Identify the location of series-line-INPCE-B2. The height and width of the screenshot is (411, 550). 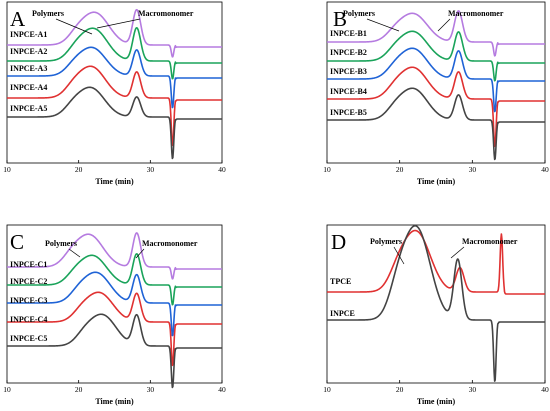
(436, 56).